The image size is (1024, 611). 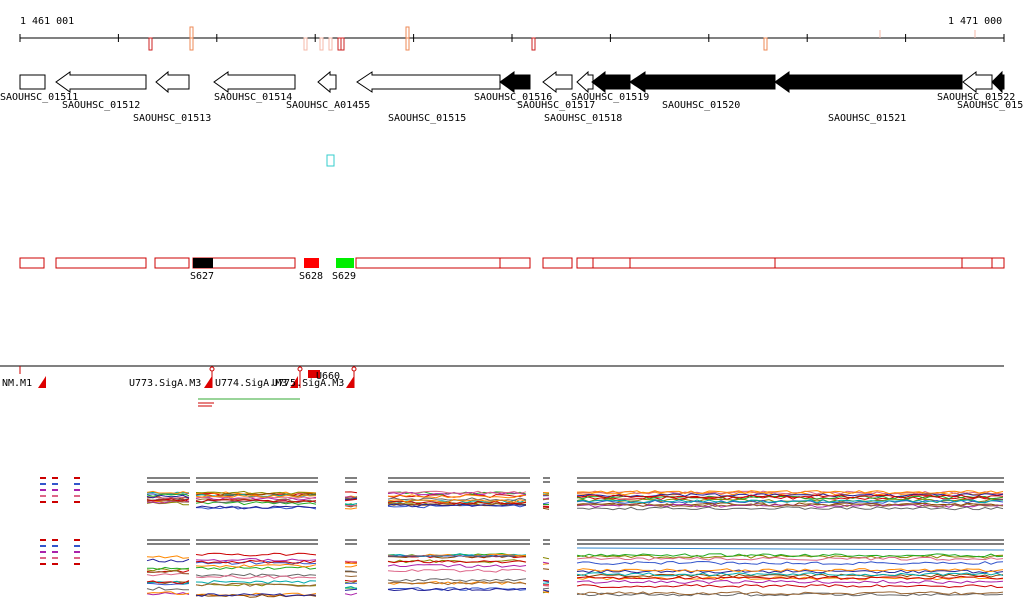 I want to click on gene-label: SAOUHSC_01521, so click(x=867, y=118).